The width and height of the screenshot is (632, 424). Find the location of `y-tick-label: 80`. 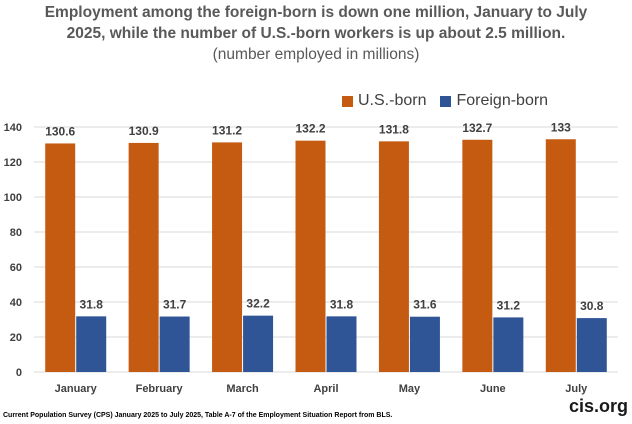

y-tick-label: 80 is located at coordinates (16, 233).